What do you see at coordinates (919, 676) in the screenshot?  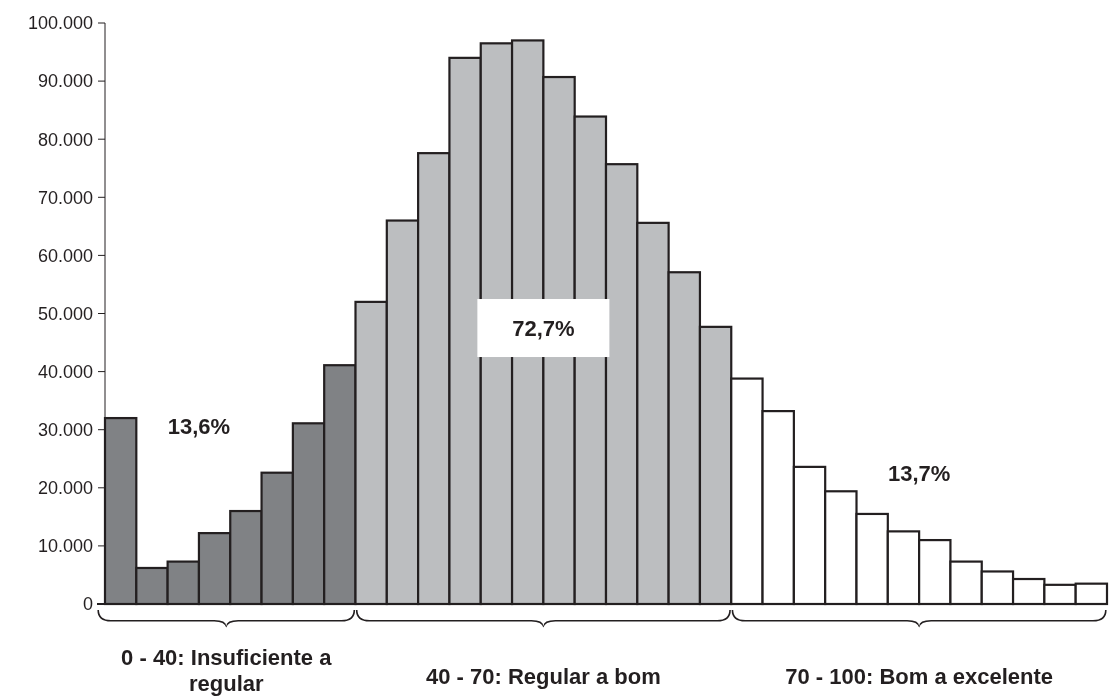 I see `text: 70 - 100: Bom a excelente` at bounding box center [919, 676].